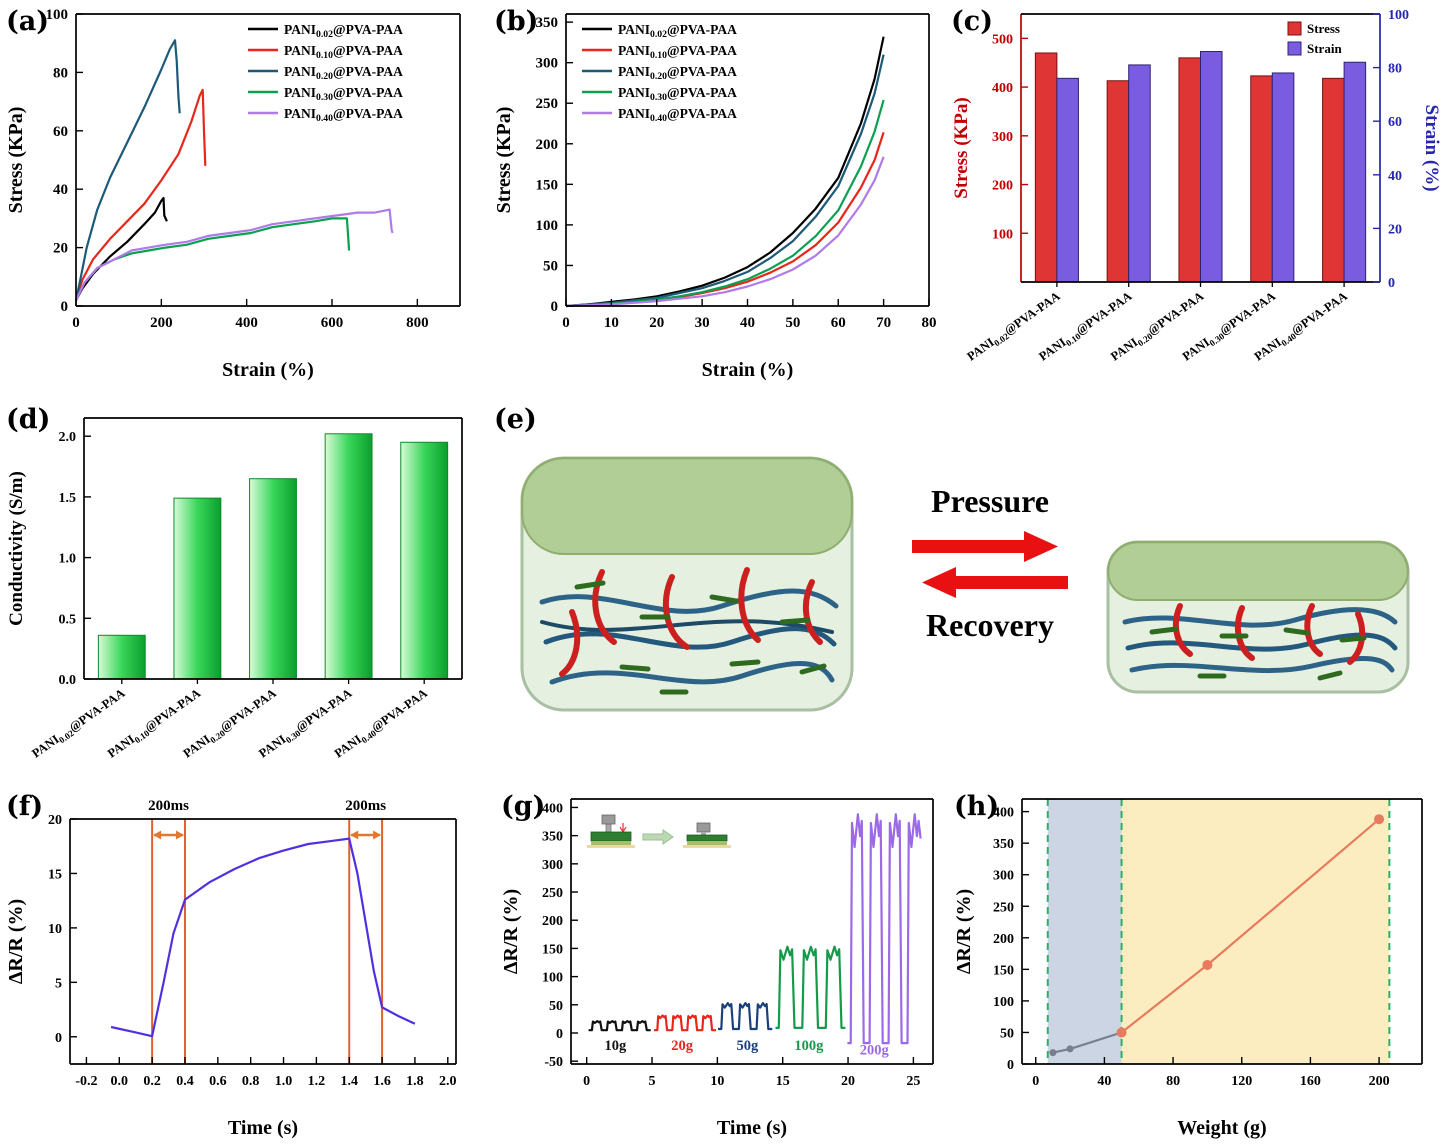 This screenshot has width=1440, height=1148. Describe the element at coordinates (515, 419) in the screenshot. I see `panel-label-e: (e)` at that location.